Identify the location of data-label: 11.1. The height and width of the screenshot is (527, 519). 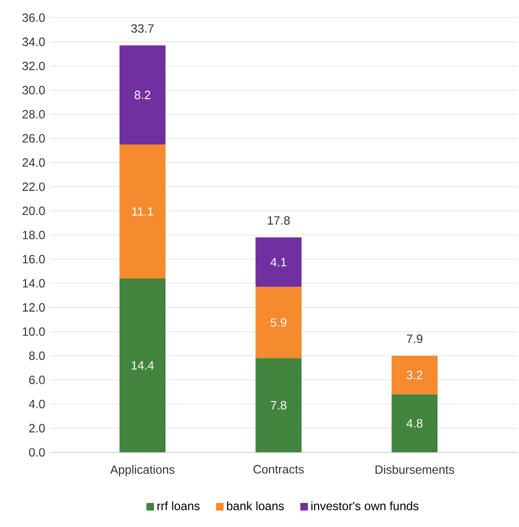
(143, 211).